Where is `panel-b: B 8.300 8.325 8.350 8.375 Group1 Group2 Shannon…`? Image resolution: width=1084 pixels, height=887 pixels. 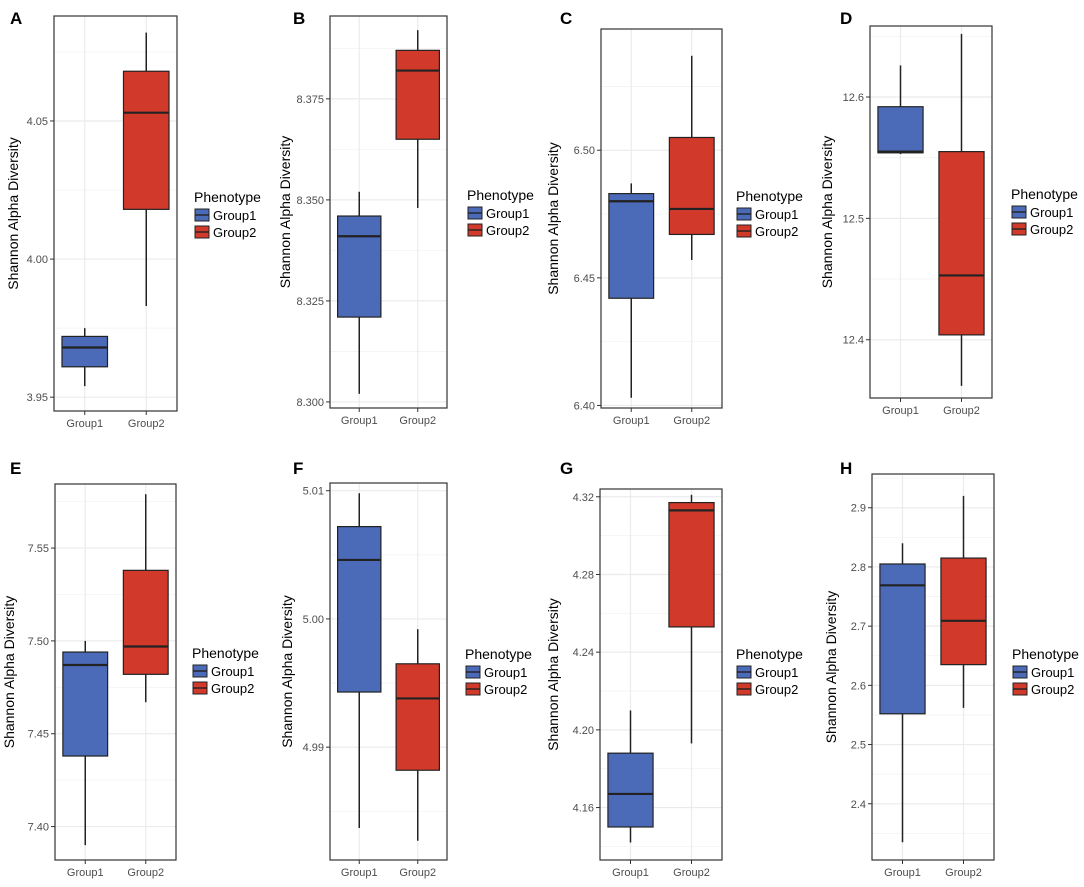
panel-b: B 8.300 8.325 8.350 8.375 Group1 Group2 Shannon… is located at coordinates (405, 218).